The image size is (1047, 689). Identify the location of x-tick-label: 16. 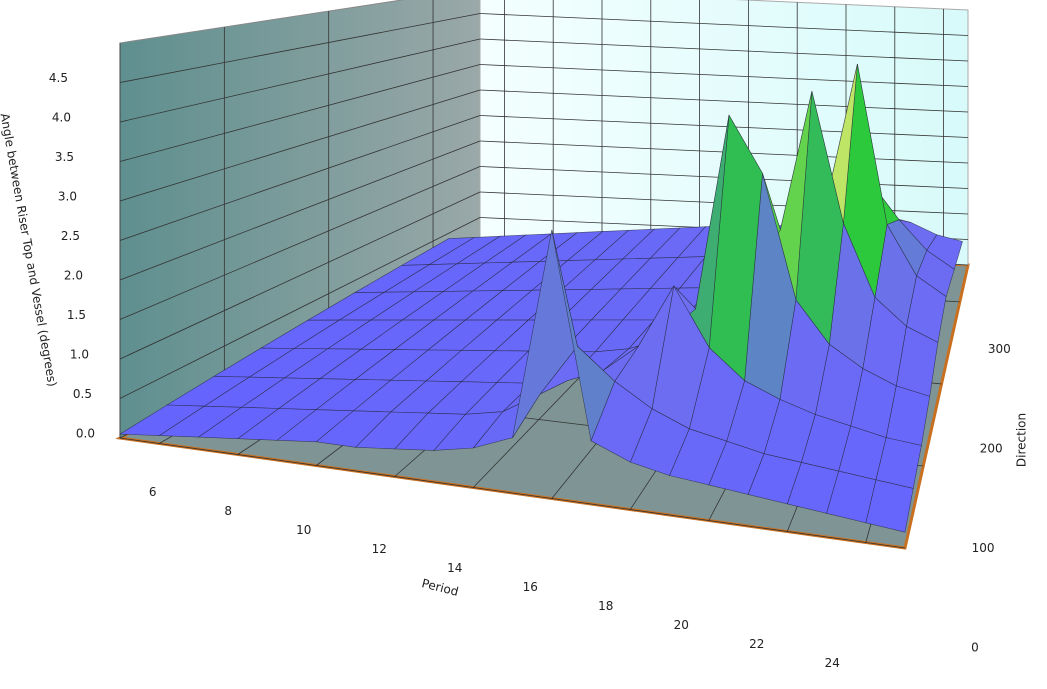
(530, 587).